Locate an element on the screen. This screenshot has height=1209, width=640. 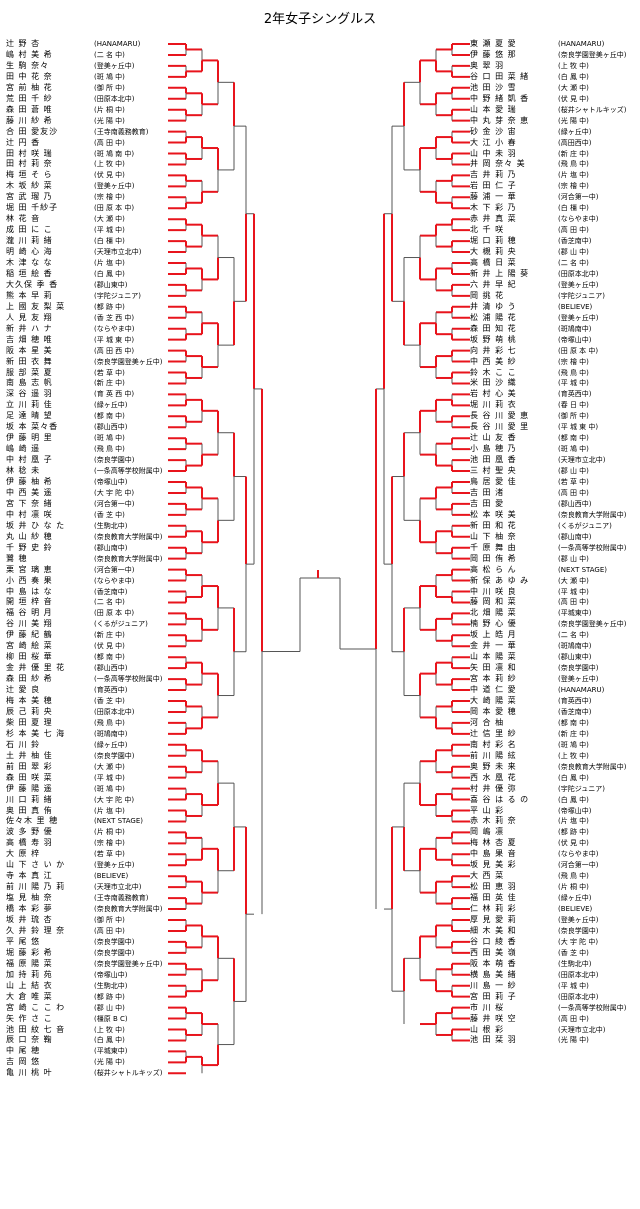
left-player-name: 宮 前 柚 花 is located at coordinates (29, 87).